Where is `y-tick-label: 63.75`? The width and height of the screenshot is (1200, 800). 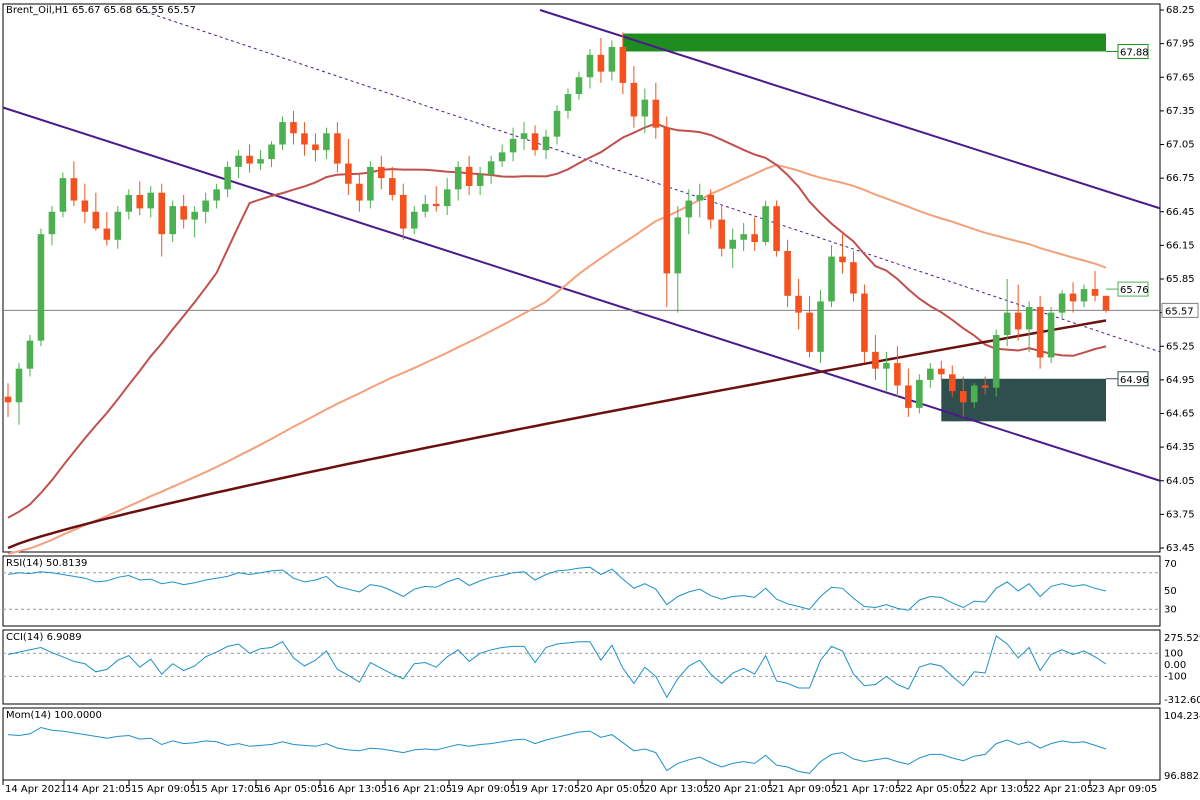
y-tick-label: 63.75 is located at coordinates (1180, 514).